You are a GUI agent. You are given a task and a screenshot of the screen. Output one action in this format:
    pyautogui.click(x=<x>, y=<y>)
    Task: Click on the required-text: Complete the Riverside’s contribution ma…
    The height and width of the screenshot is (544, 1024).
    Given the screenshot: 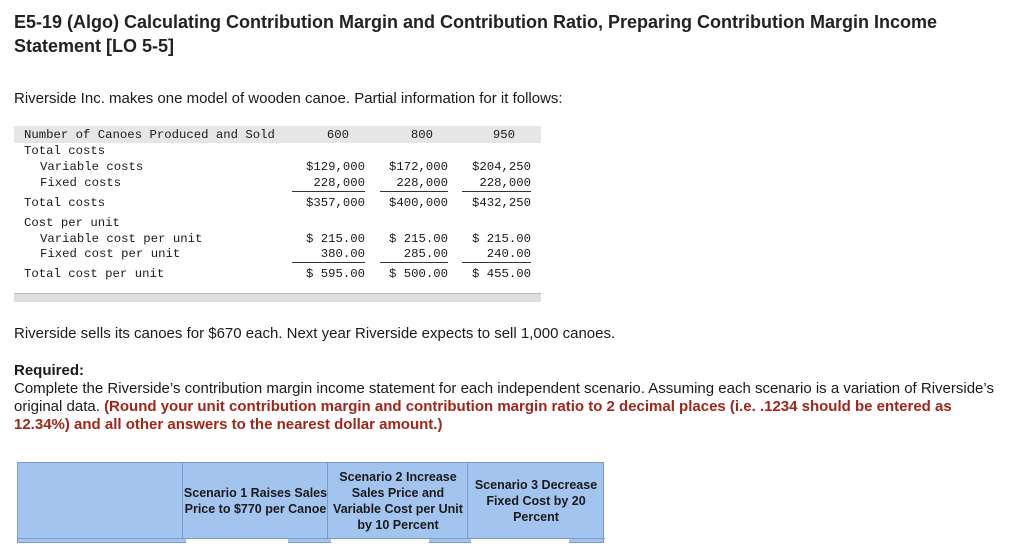 What is the action you would take?
    pyautogui.click(x=504, y=397)
    